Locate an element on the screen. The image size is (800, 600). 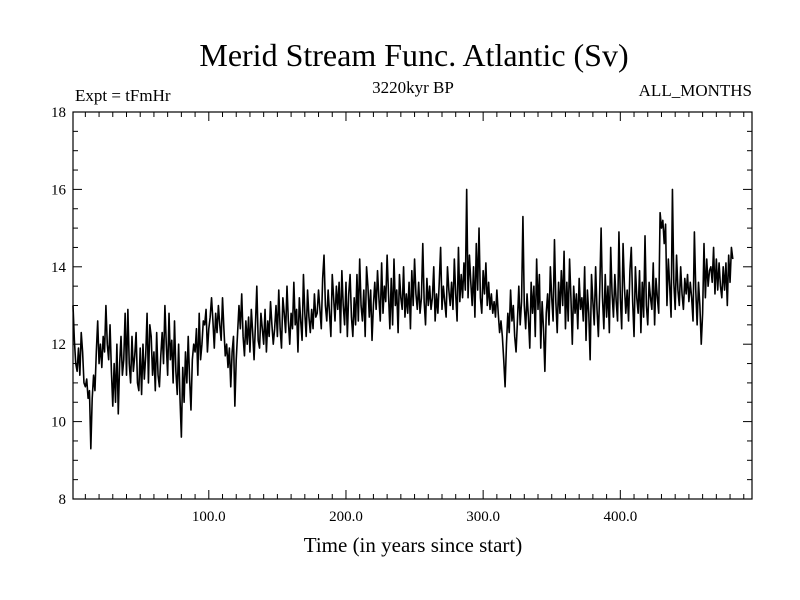
x-tick-label: 300.0 is located at coordinates (483, 517).